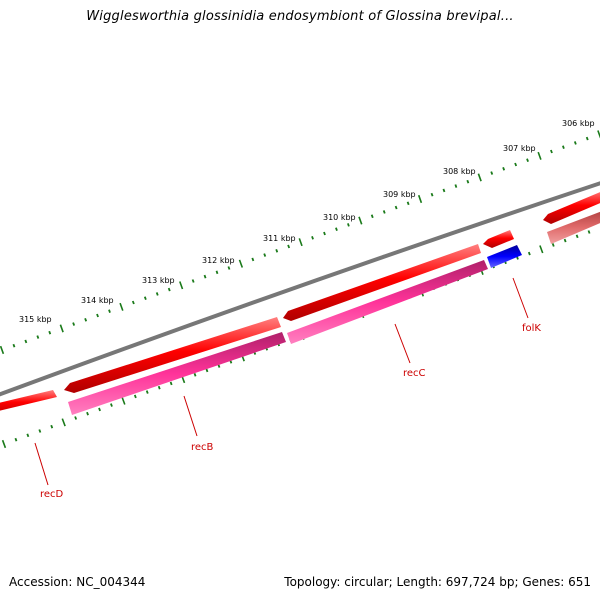 Image resolution: width=600 pixels, height=600 pixels. I want to click on gene-feature-recD, so click(28, 403).